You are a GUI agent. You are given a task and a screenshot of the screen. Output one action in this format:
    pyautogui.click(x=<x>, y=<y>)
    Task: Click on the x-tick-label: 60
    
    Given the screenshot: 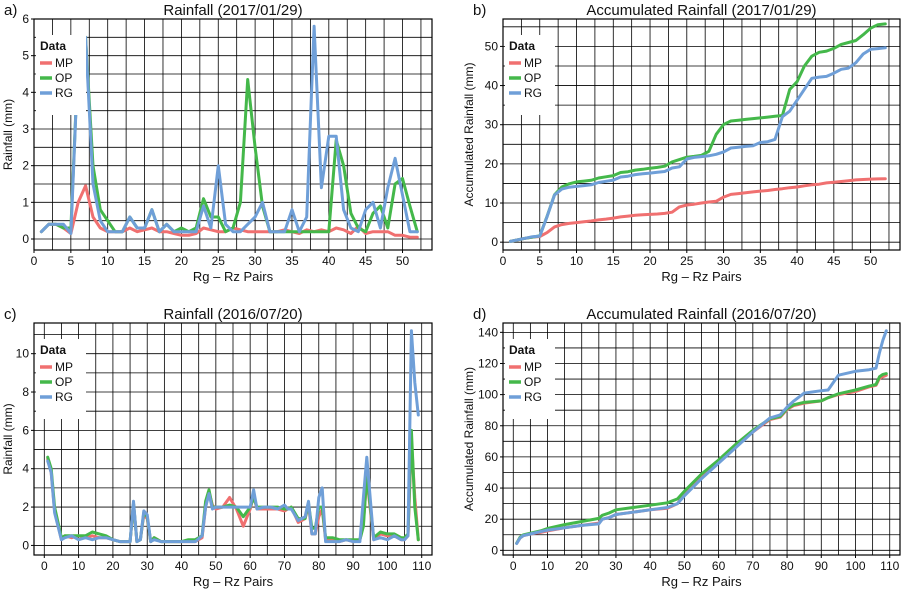 What is the action you would take?
    pyautogui.click(x=719, y=566)
    